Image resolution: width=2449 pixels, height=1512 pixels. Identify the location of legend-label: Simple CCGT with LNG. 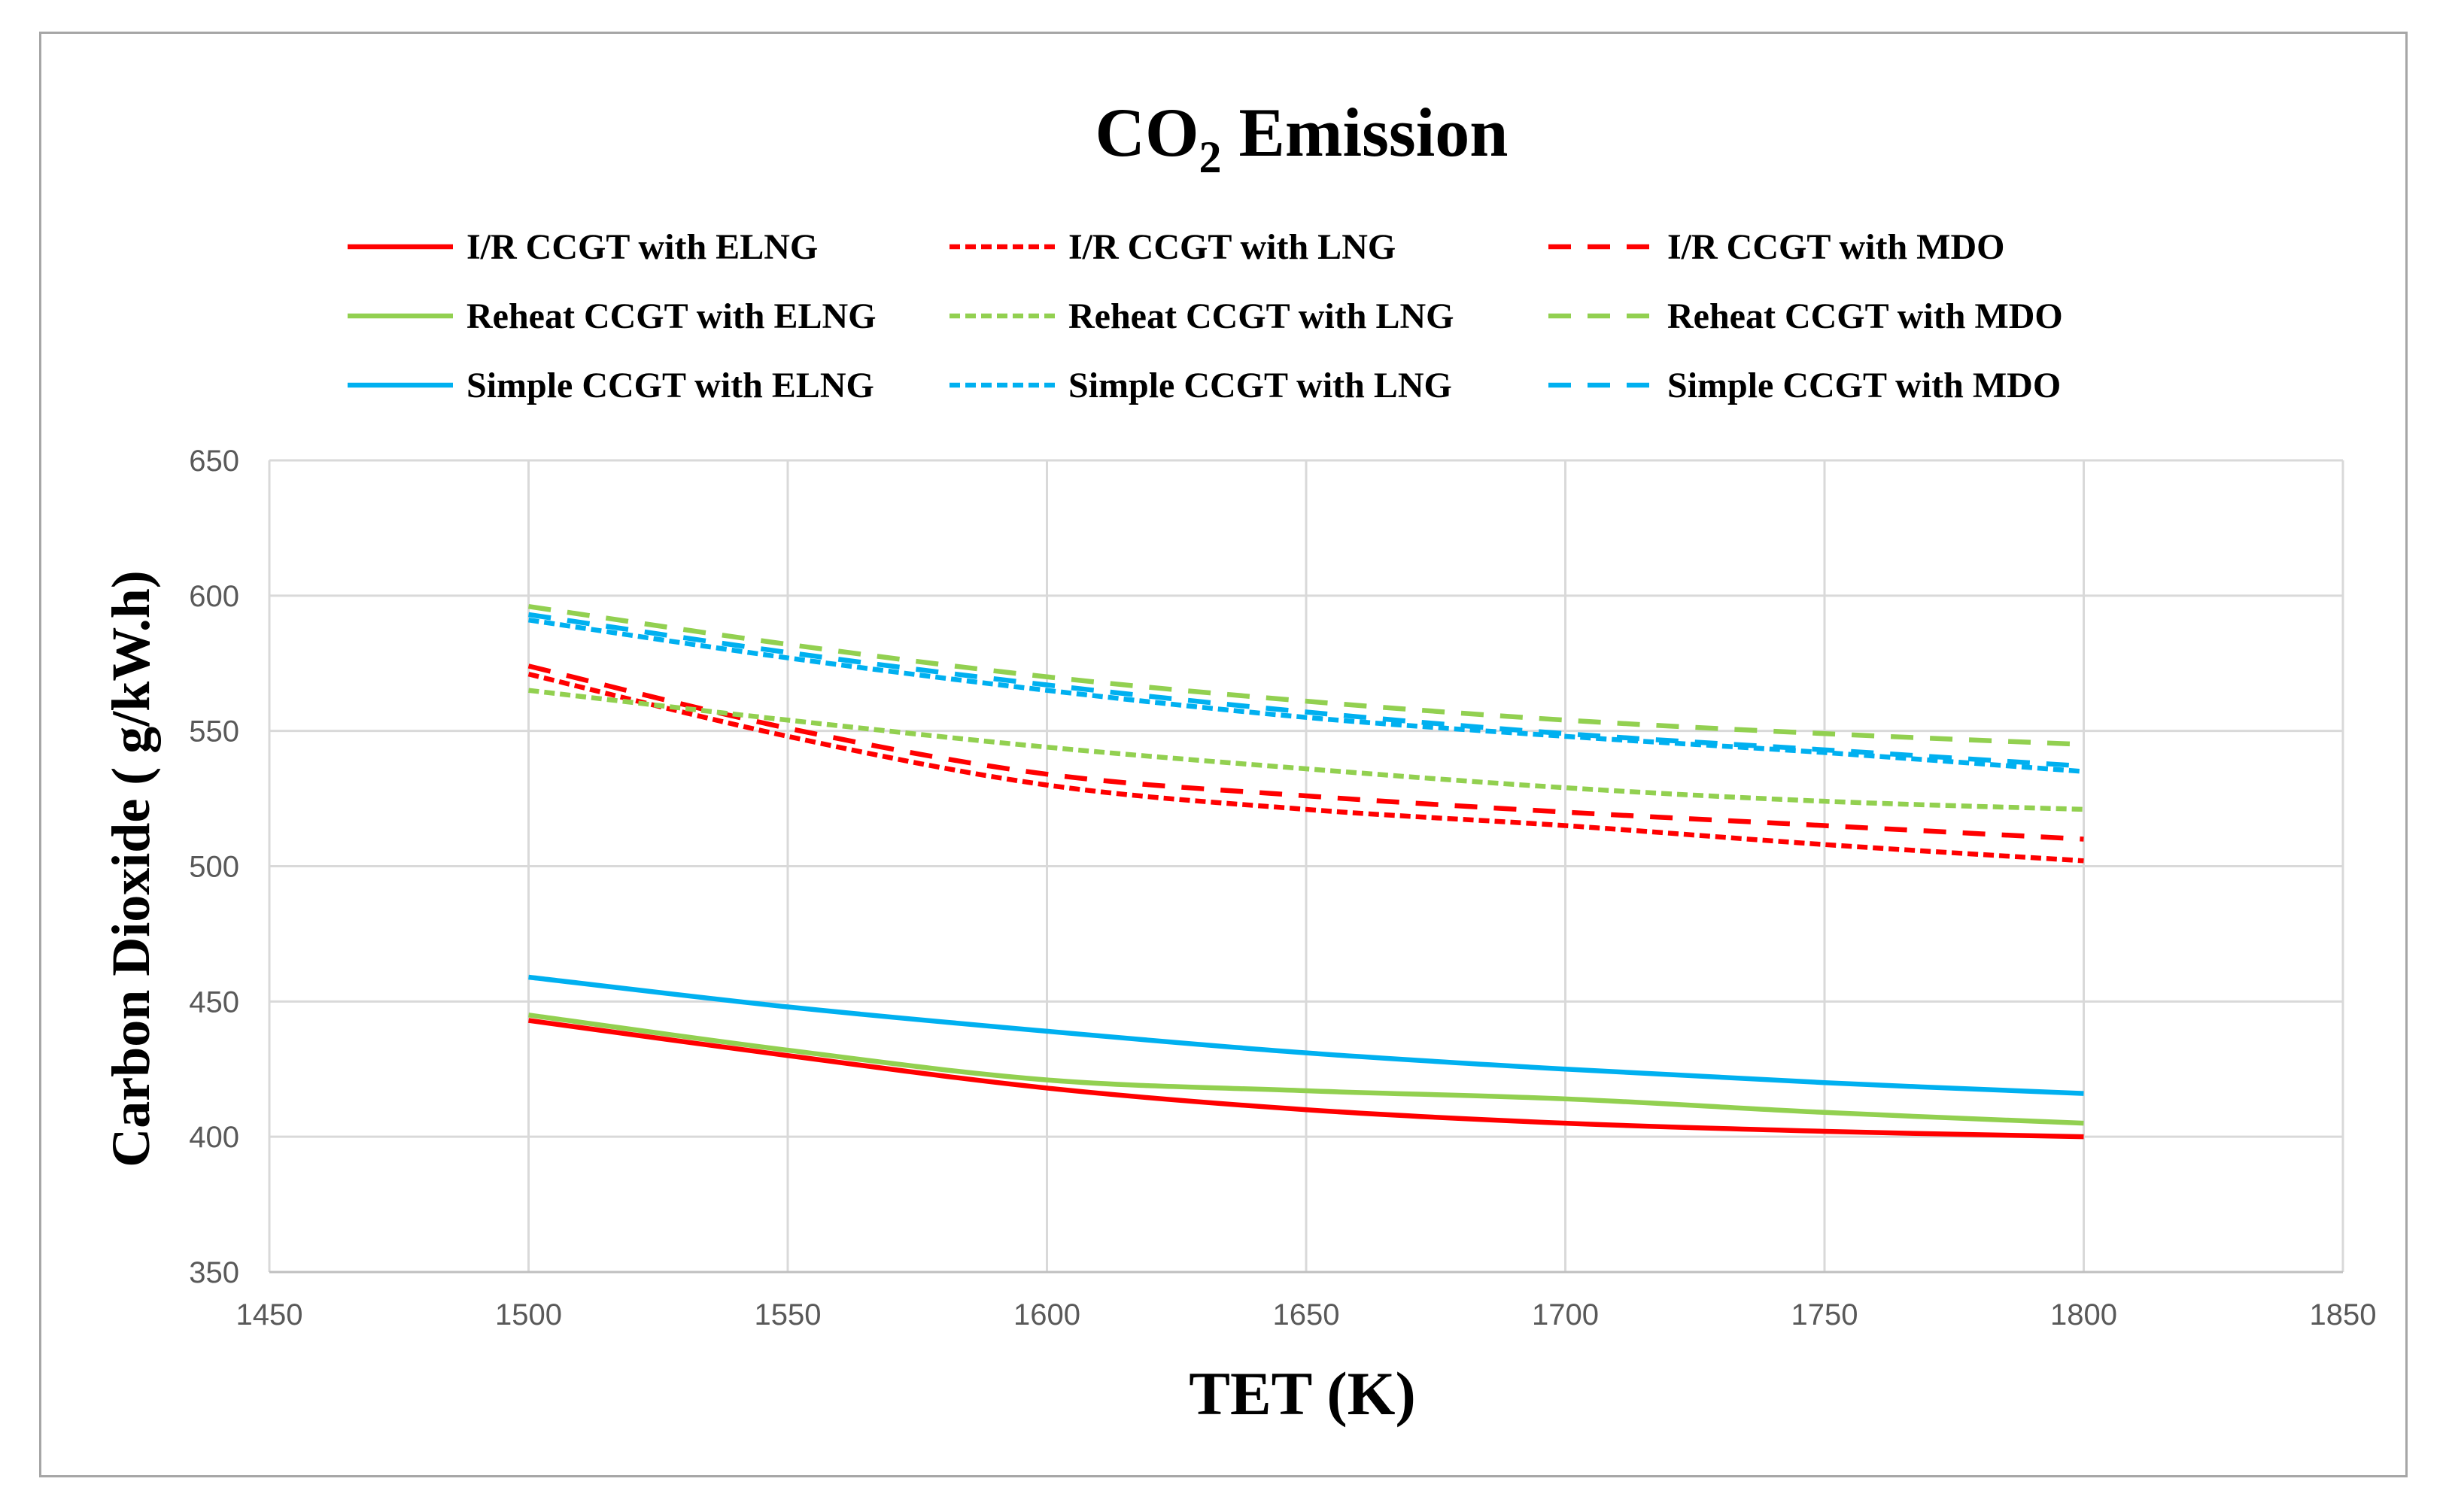
(1260, 385).